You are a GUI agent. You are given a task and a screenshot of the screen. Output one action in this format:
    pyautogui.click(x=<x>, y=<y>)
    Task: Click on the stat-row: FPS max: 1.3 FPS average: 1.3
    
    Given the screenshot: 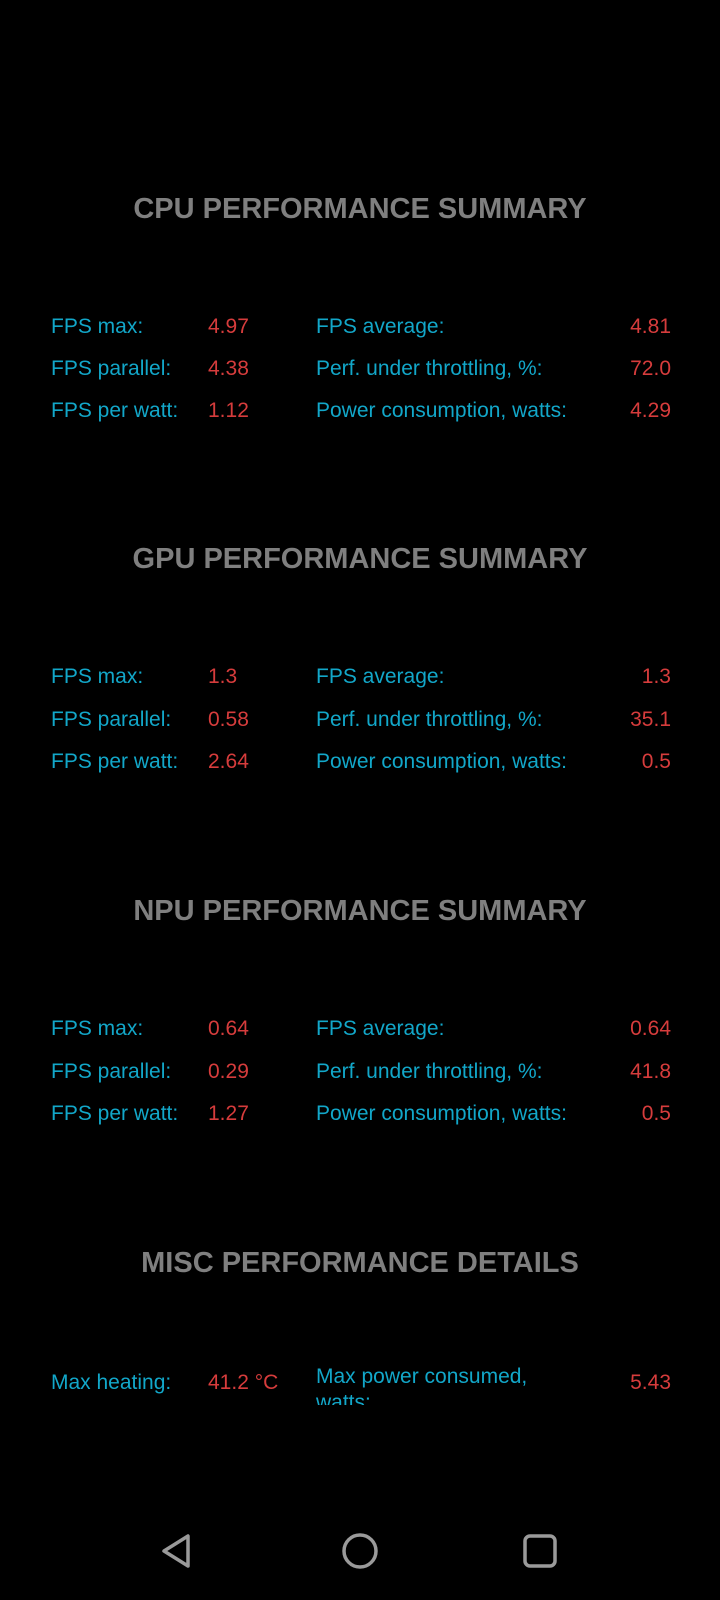 What is the action you would take?
    pyautogui.click(x=360, y=684)
    